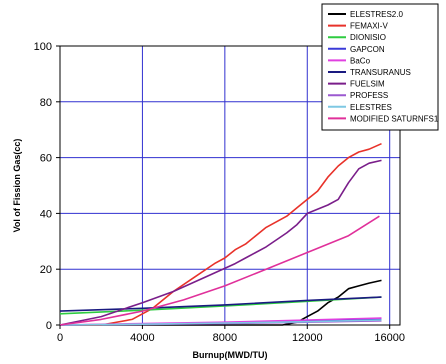 Image resolution: width=446 pixels, height=364 pixels. Describe the element at coordinates (49, 326) in the screenshot. I see `y-tick-label: 0` at that location.